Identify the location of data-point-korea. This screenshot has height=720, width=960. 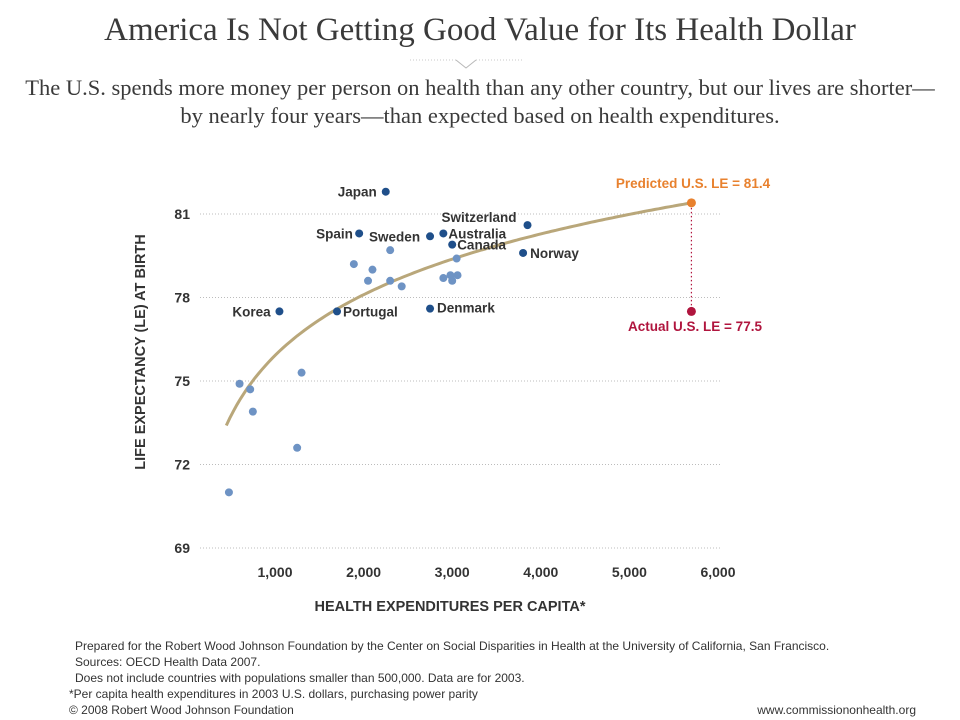
(279, 311).